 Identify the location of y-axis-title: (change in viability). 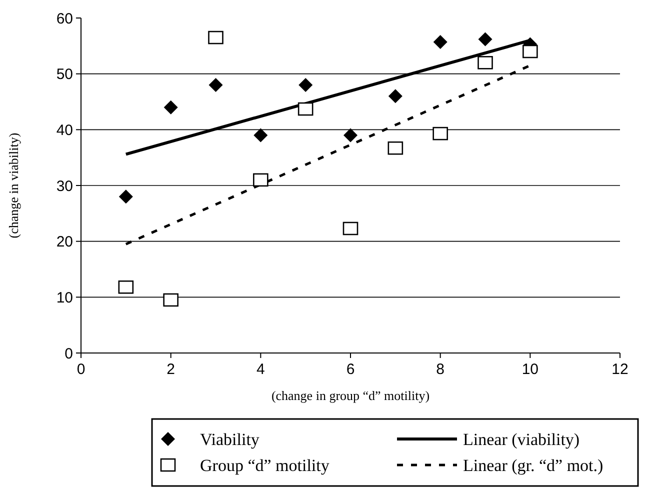
(13, 185).